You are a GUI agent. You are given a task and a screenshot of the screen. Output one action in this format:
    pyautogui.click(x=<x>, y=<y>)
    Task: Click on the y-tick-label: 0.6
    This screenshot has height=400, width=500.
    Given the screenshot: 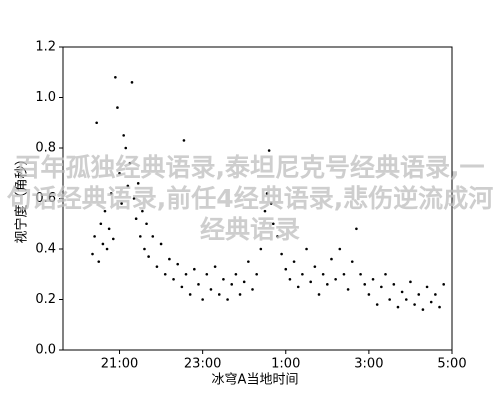 What is the action you would take?
    pyautogui.click(x=45, y=198)
    